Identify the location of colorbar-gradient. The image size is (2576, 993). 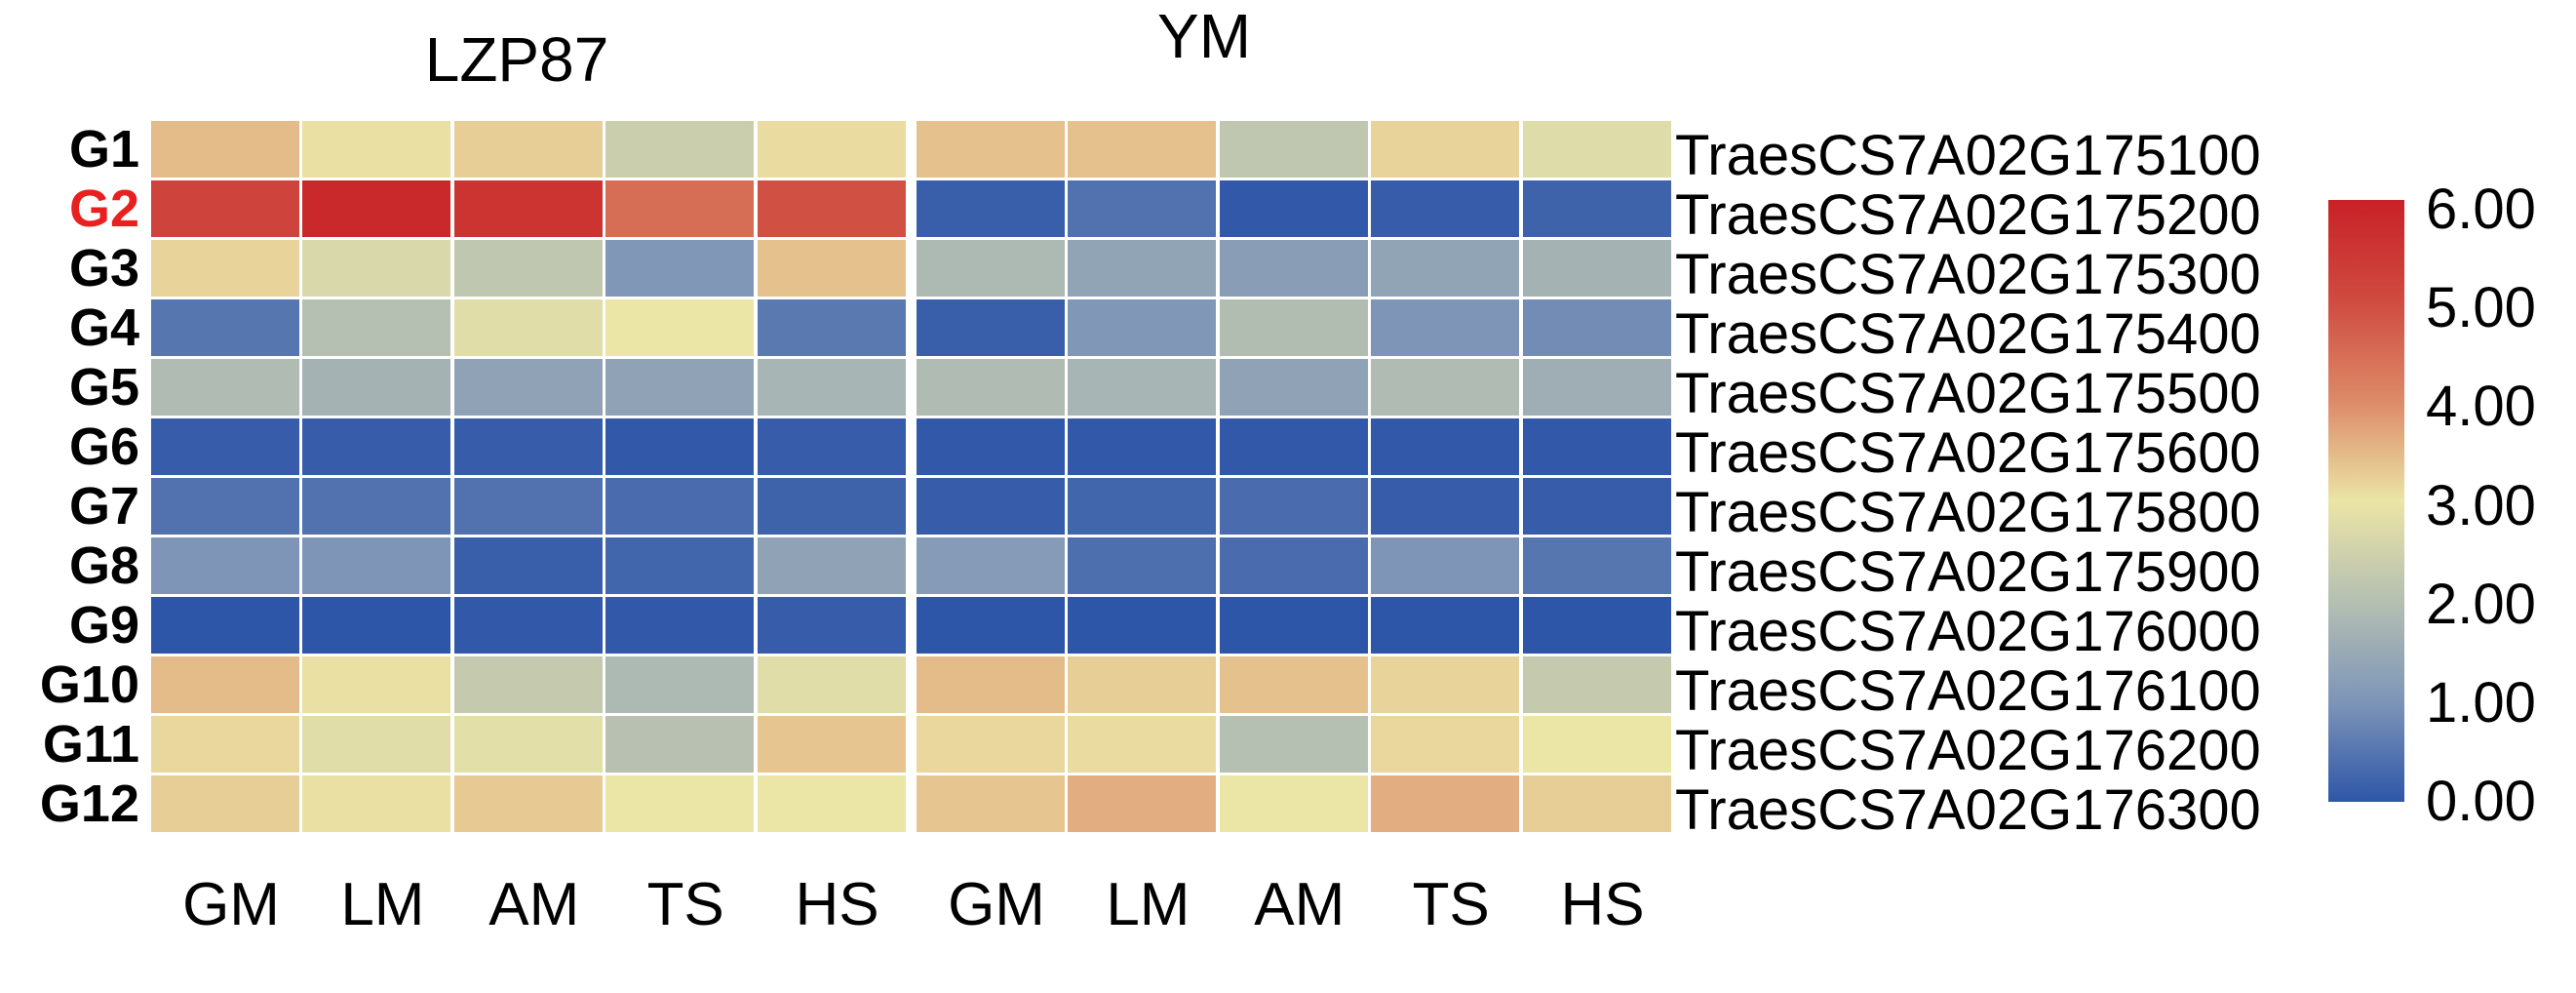
(2366, 501).